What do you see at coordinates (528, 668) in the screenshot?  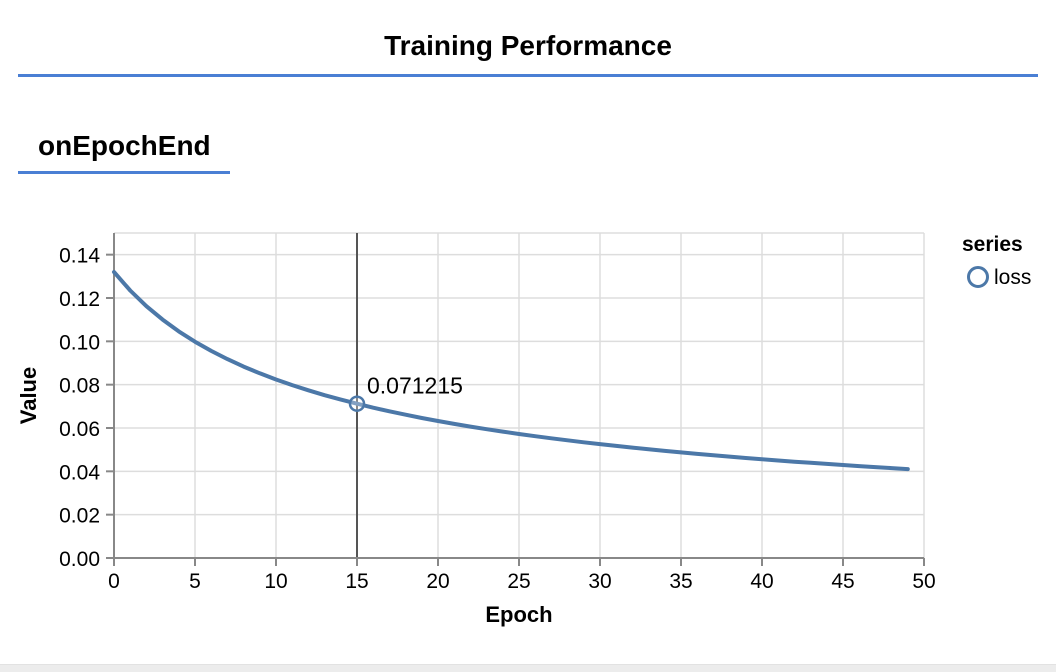 I see `page-bottom-strip` at bounding box center [528, 668].